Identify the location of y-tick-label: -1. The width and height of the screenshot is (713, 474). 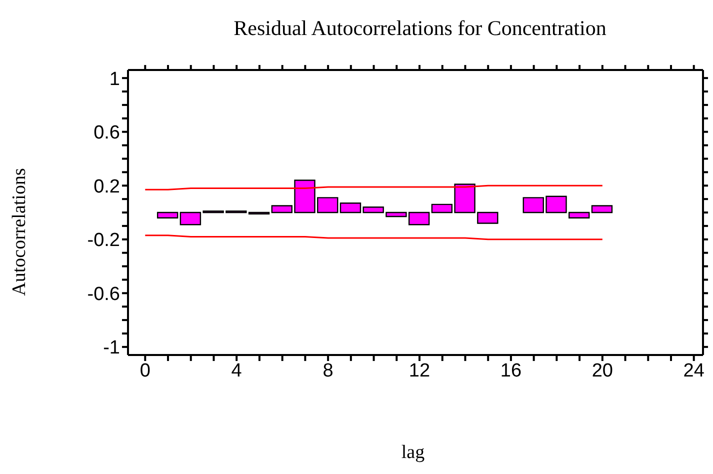
(111, 348).